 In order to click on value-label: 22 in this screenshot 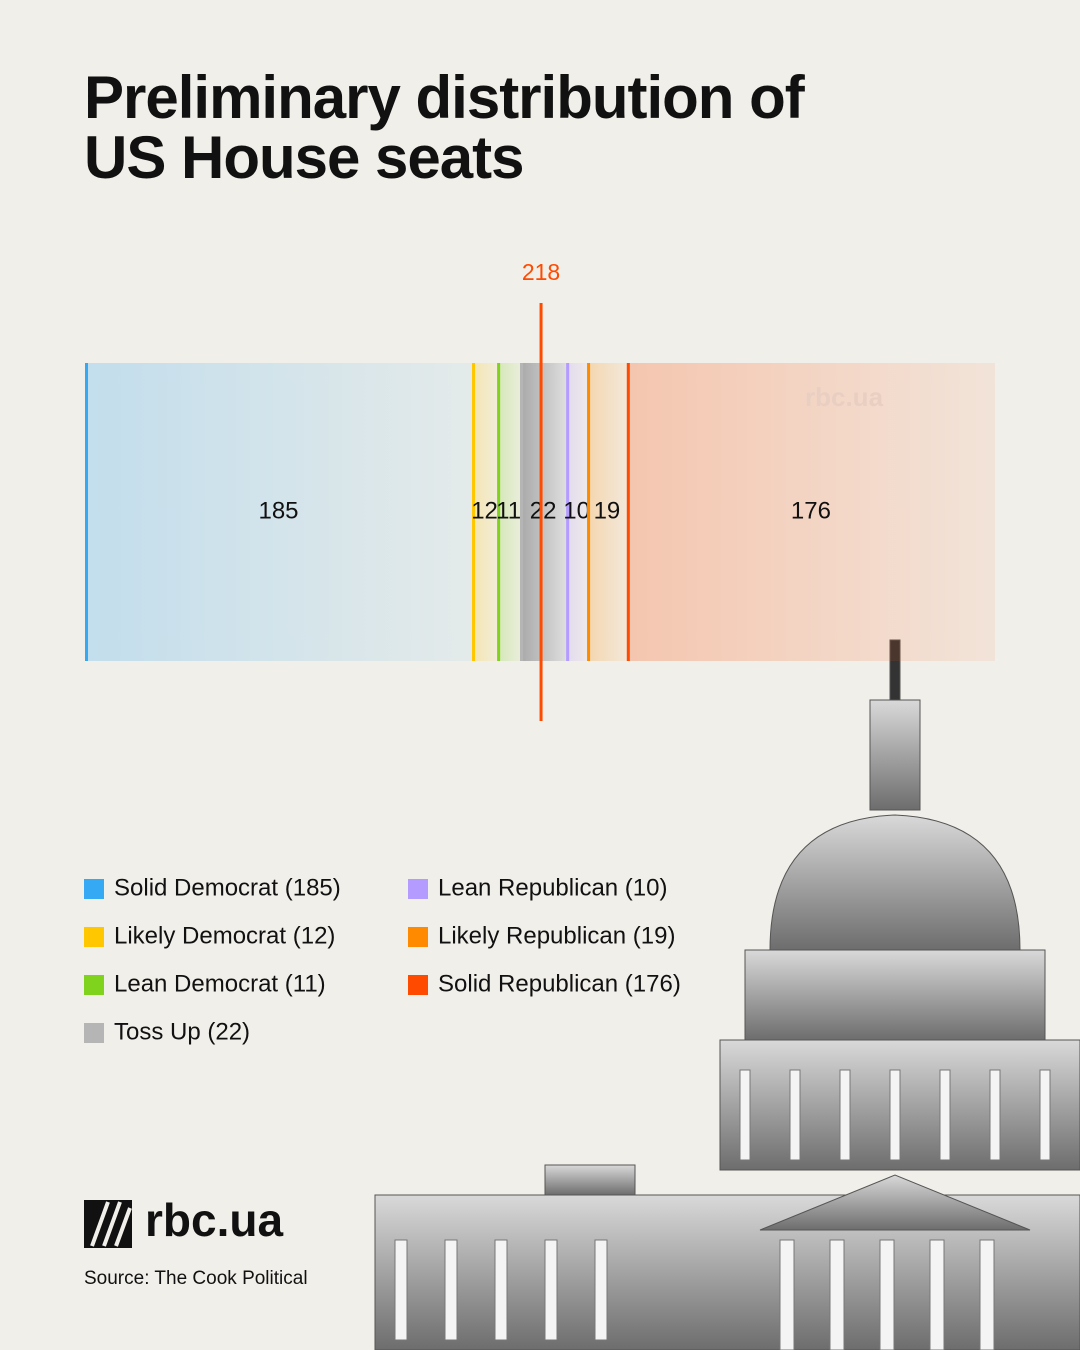, I will do `click(543, 510)`.